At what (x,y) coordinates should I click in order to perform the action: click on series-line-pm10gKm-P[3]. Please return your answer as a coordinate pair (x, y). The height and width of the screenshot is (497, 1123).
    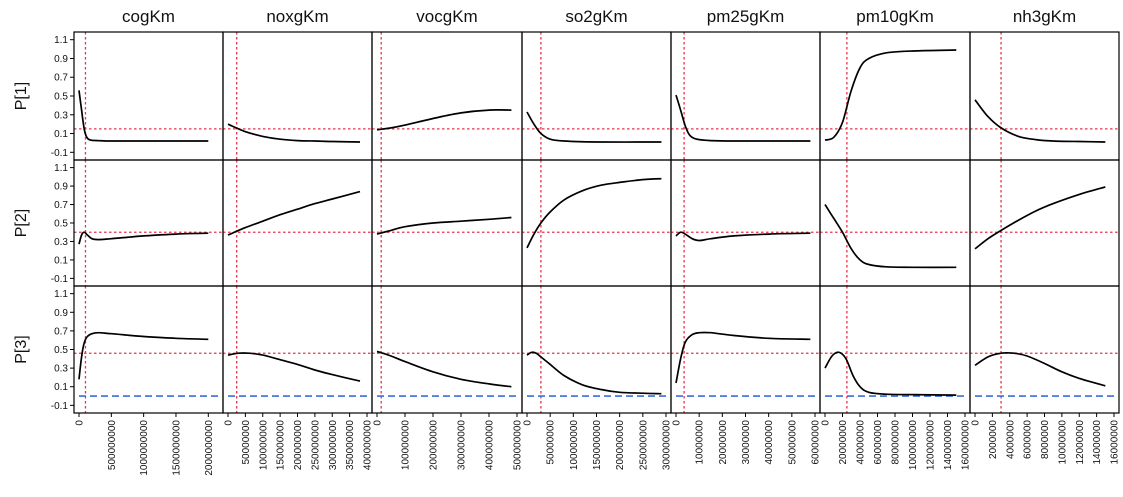
    Looking at the image, I should click on (890, 373).